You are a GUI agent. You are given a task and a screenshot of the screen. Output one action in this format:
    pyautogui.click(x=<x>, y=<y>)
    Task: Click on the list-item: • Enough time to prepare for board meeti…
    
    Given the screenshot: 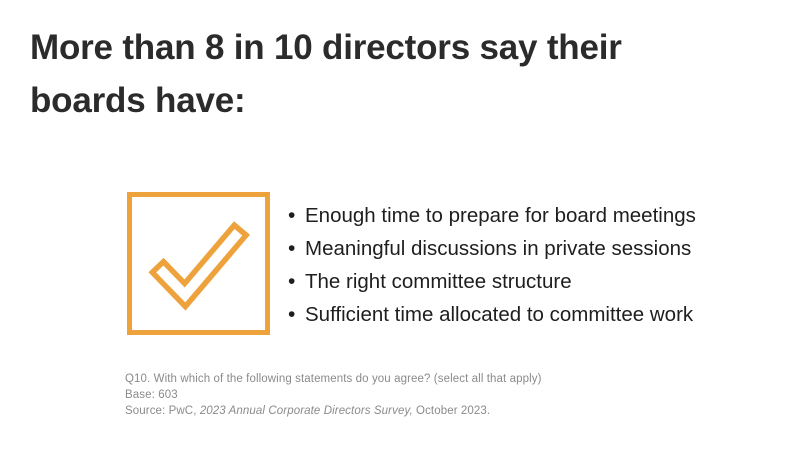 What is the action you would take?
    pyautogui.click(x=492, y=215)
    